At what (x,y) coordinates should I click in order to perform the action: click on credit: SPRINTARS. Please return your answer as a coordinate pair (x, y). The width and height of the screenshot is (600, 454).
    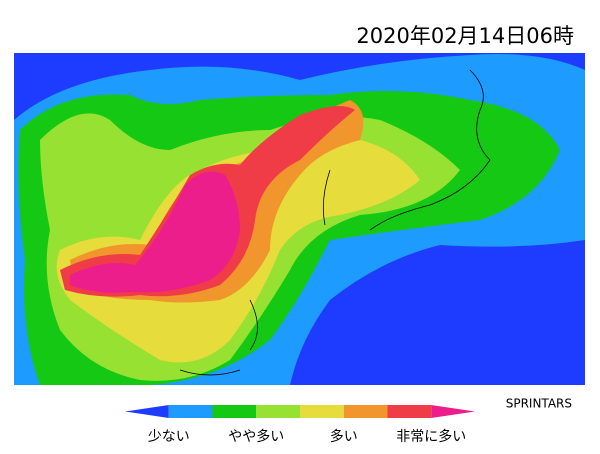
    Looking at the image, I should click on (539, 404).